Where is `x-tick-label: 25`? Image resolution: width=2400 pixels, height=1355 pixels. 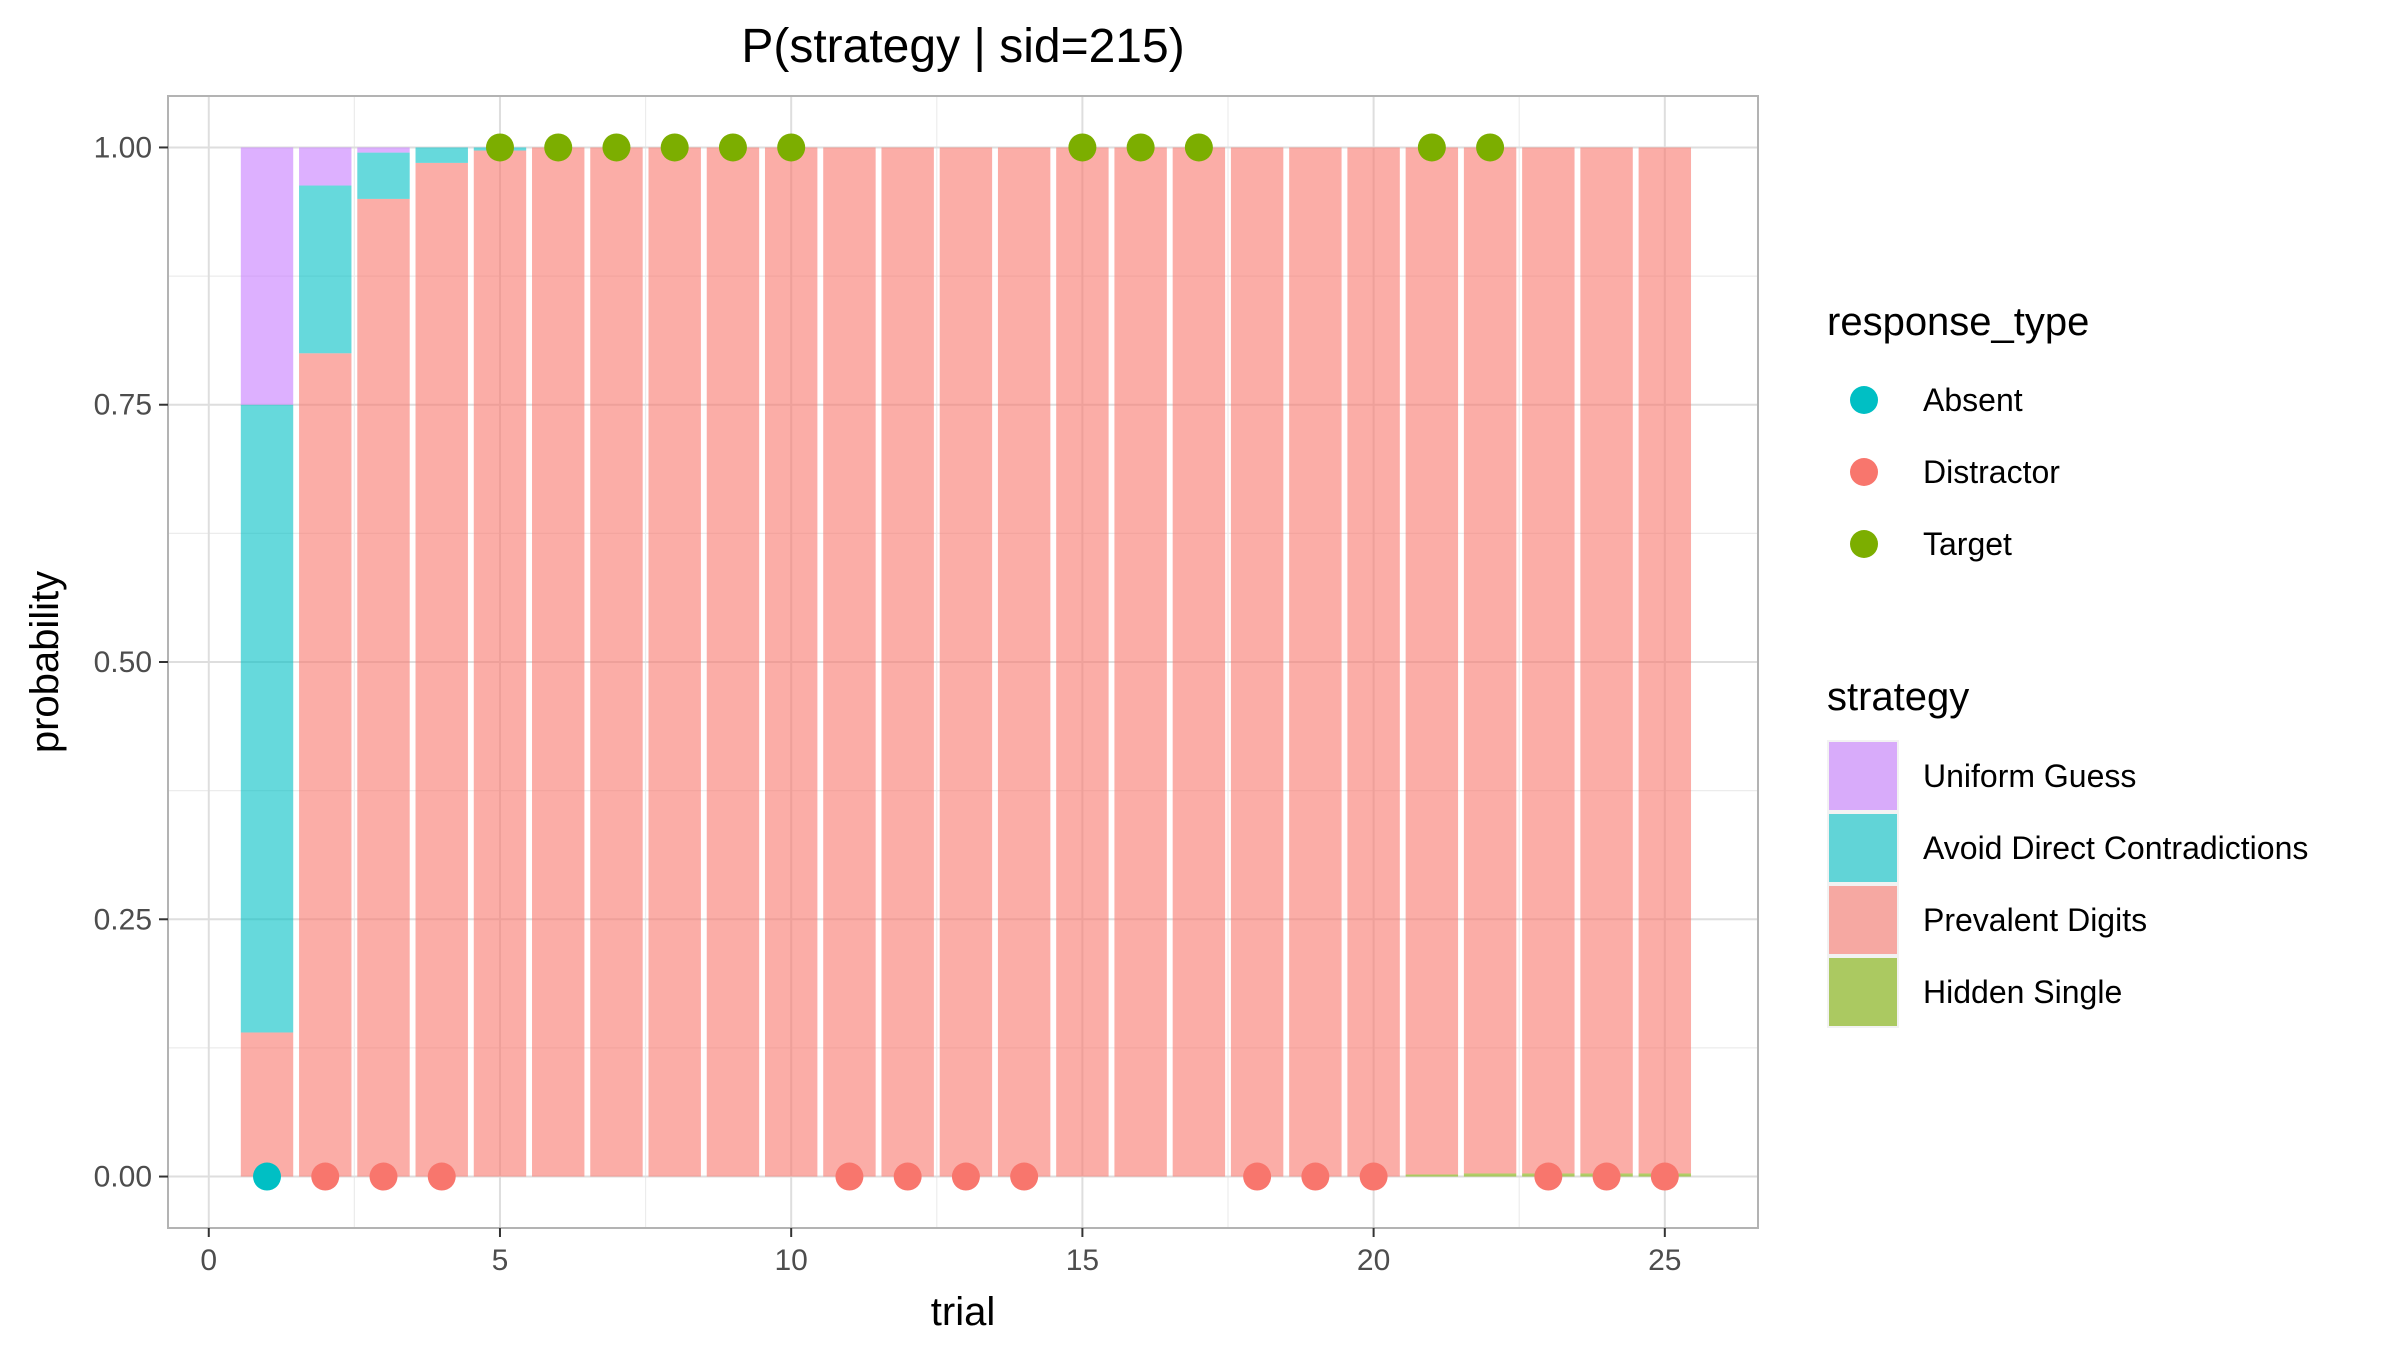 x-tick-label: 25 is located at coordinates (1664, 1260).